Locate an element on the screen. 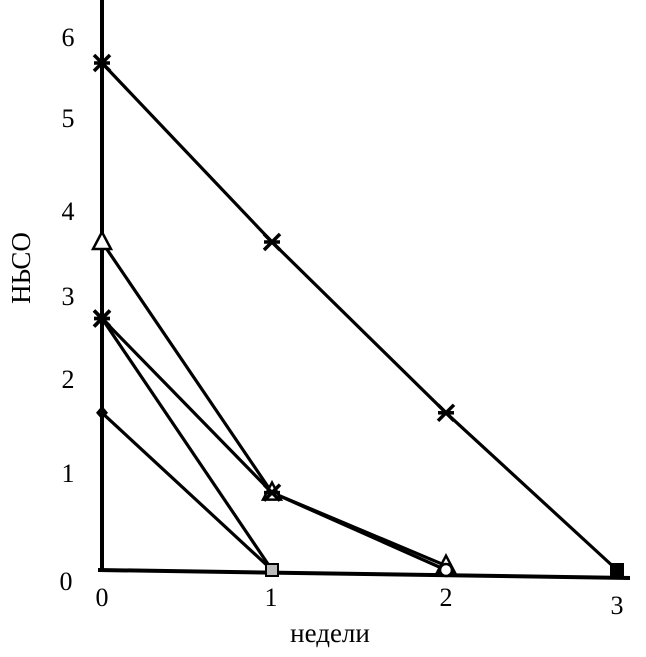  series-2-point is located at coordinates (102, 240).